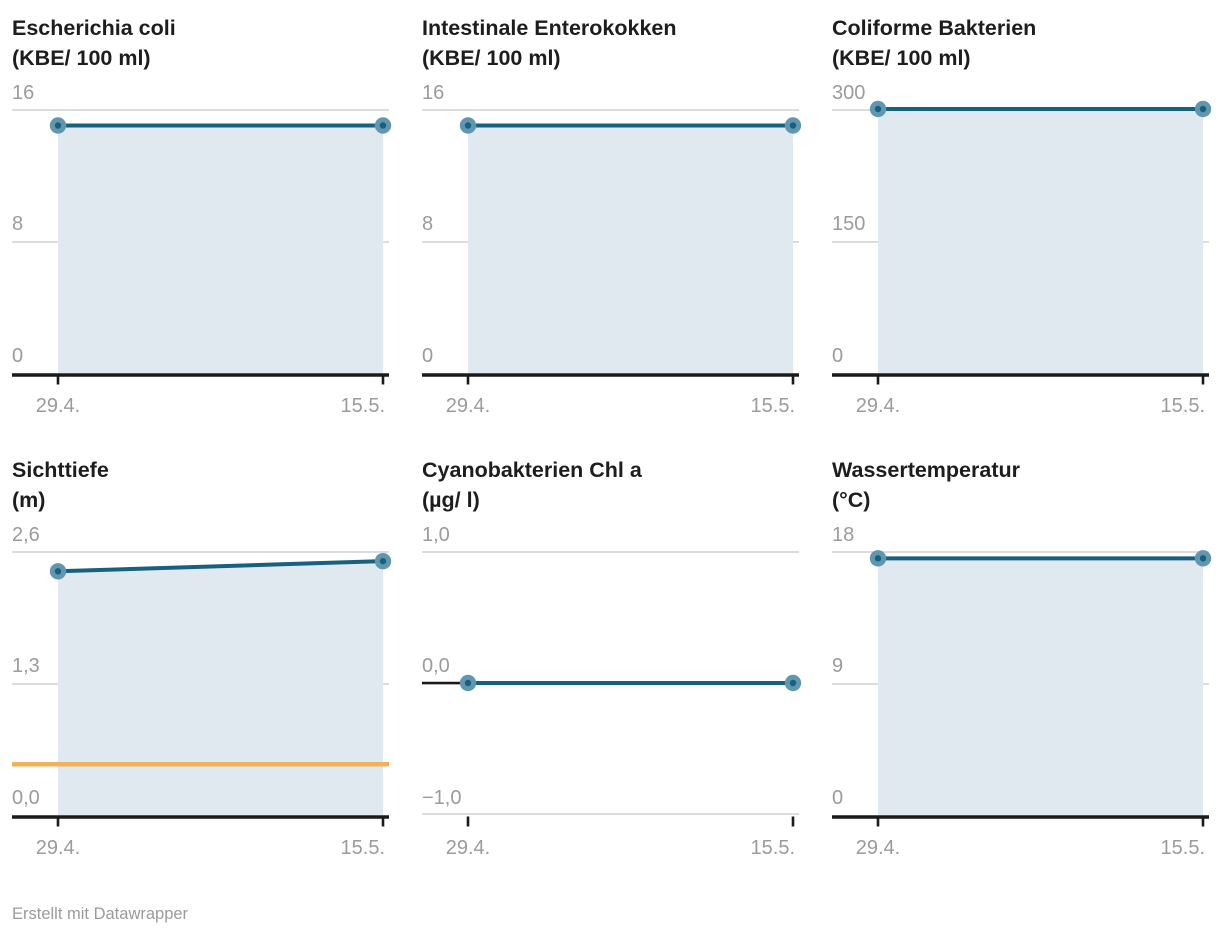  Describe the element at coordinates (60, 470) in the screenshot. I see `chart-title-text: Sichttiefe` at that location.